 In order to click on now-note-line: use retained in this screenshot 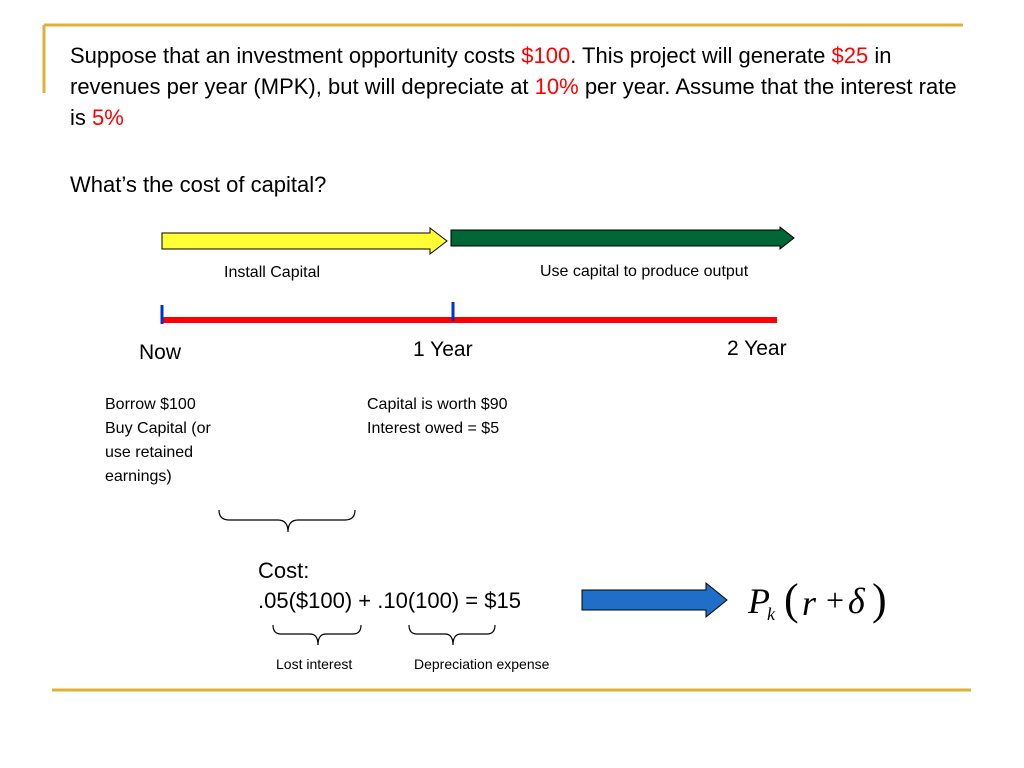, I will do `click(149, 452)`.